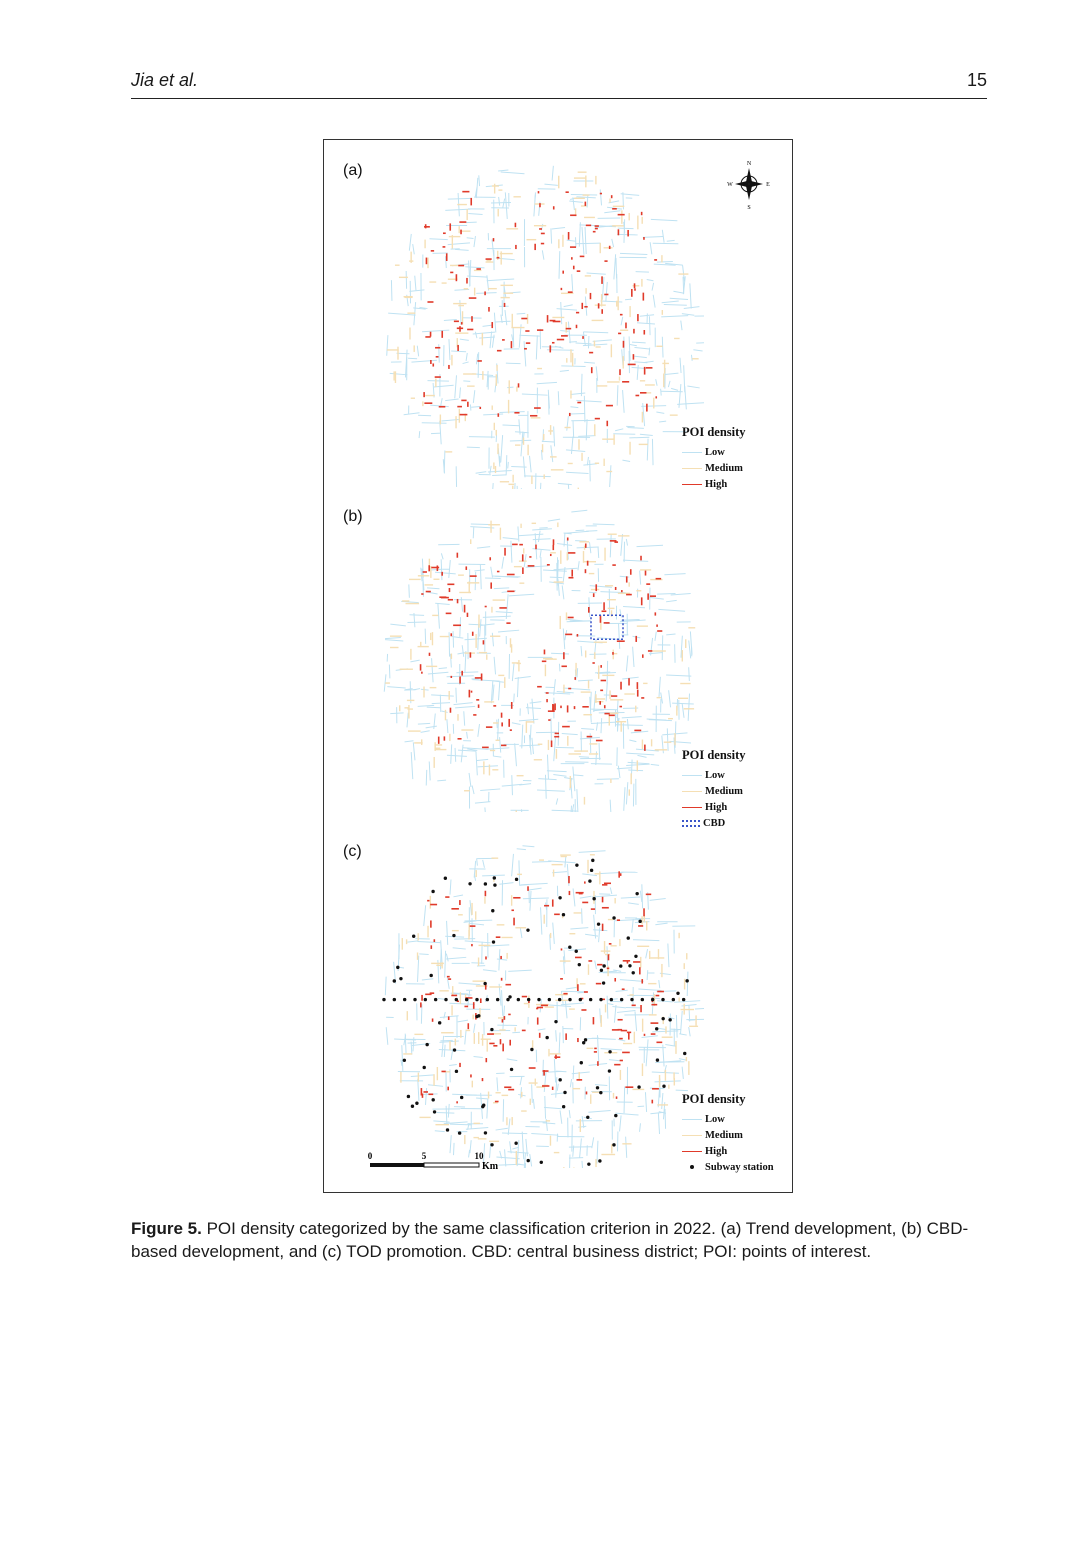 Image resolution: width=1080 pixels, height=1545 pixels. I want to click on running-header-author: Jia et al., so click(165, 80).